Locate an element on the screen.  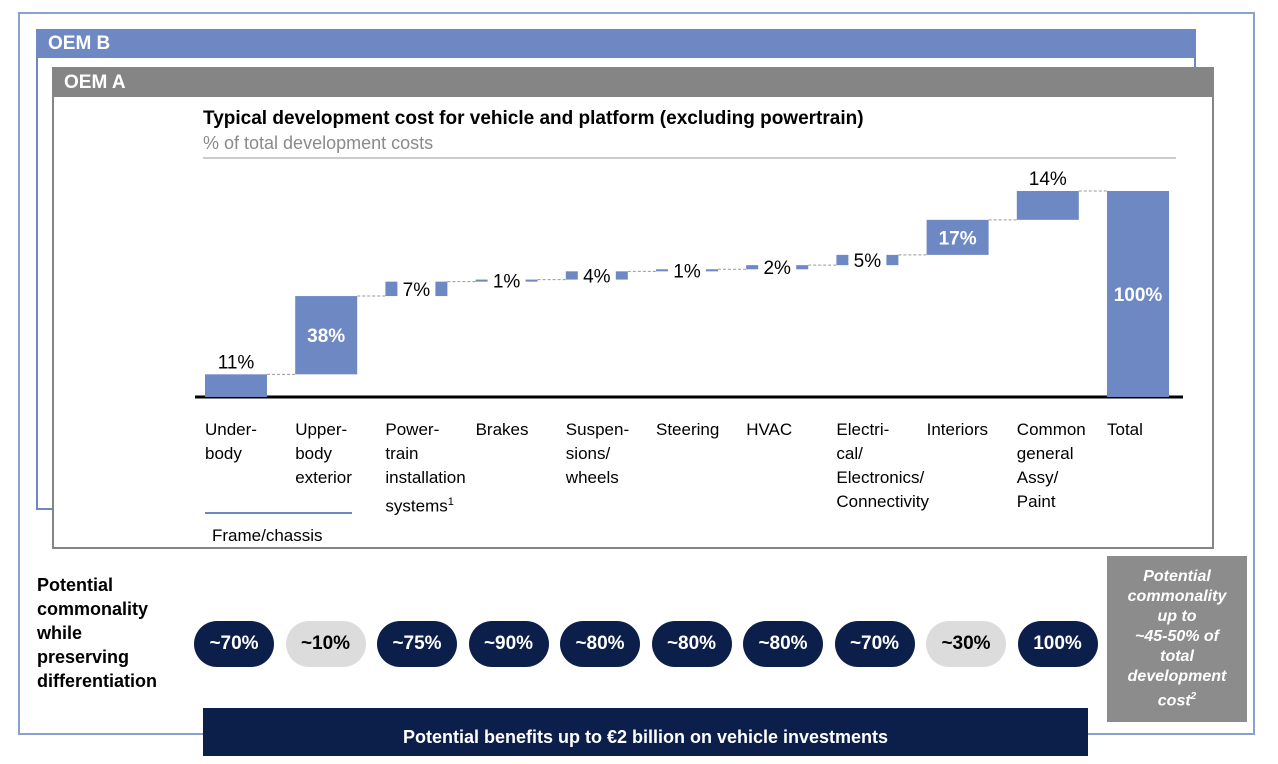
oem-a-header is located at coordinates (633, 82).